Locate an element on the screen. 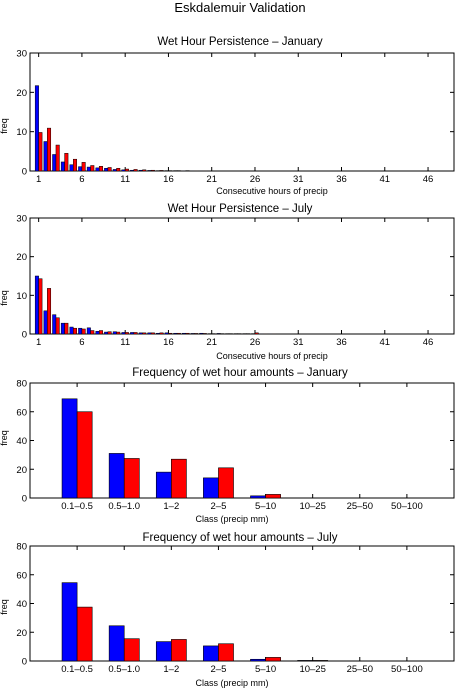  x-tick-label: 1–2 is located at coordinates (171, 506).